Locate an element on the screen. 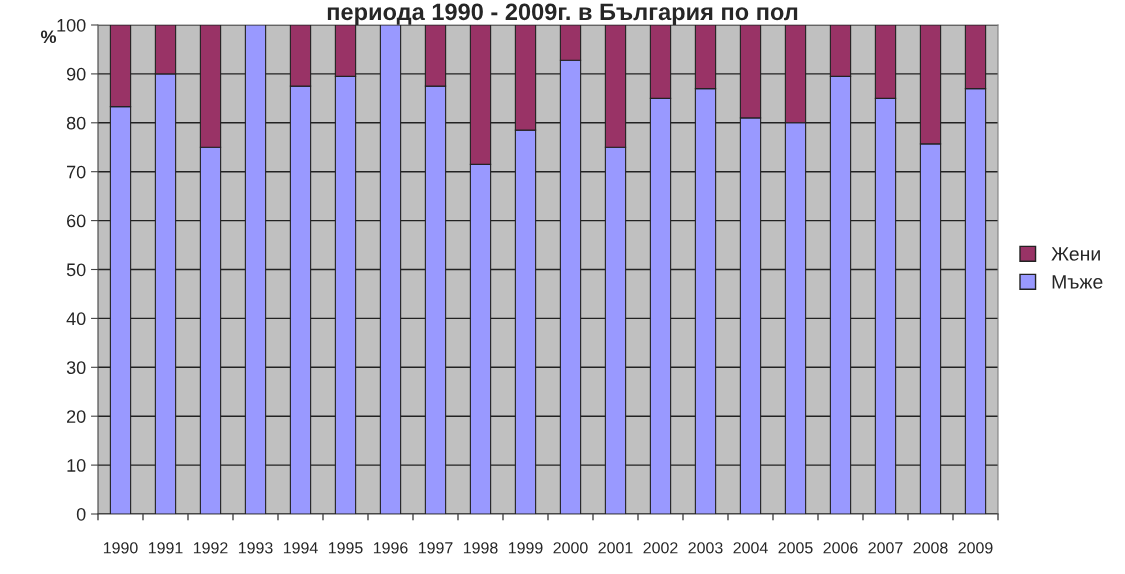 The image size is (1125, 574). x-tick-label: 2005 is located at coordinates (795, 548).